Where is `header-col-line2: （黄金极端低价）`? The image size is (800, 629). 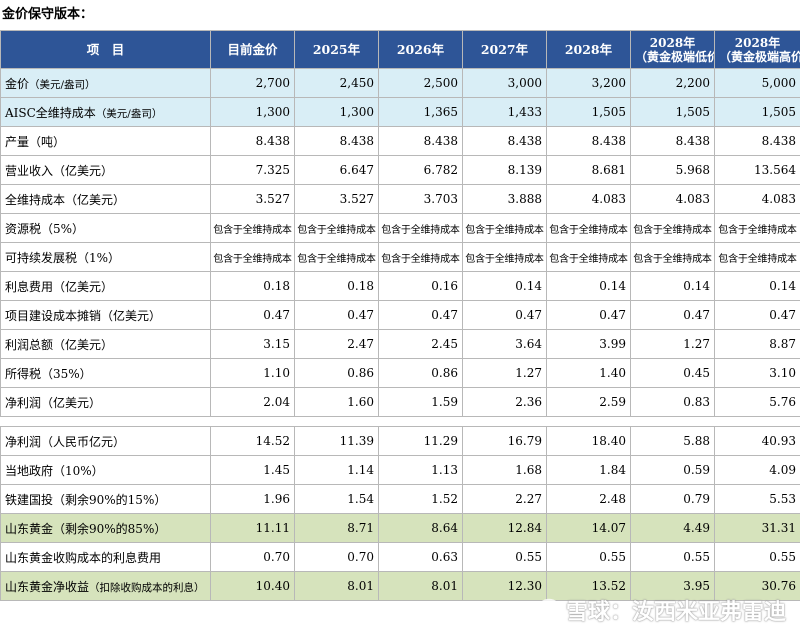
header-col-line2: （黄金极端低价） is located at coordinates (674, 56).